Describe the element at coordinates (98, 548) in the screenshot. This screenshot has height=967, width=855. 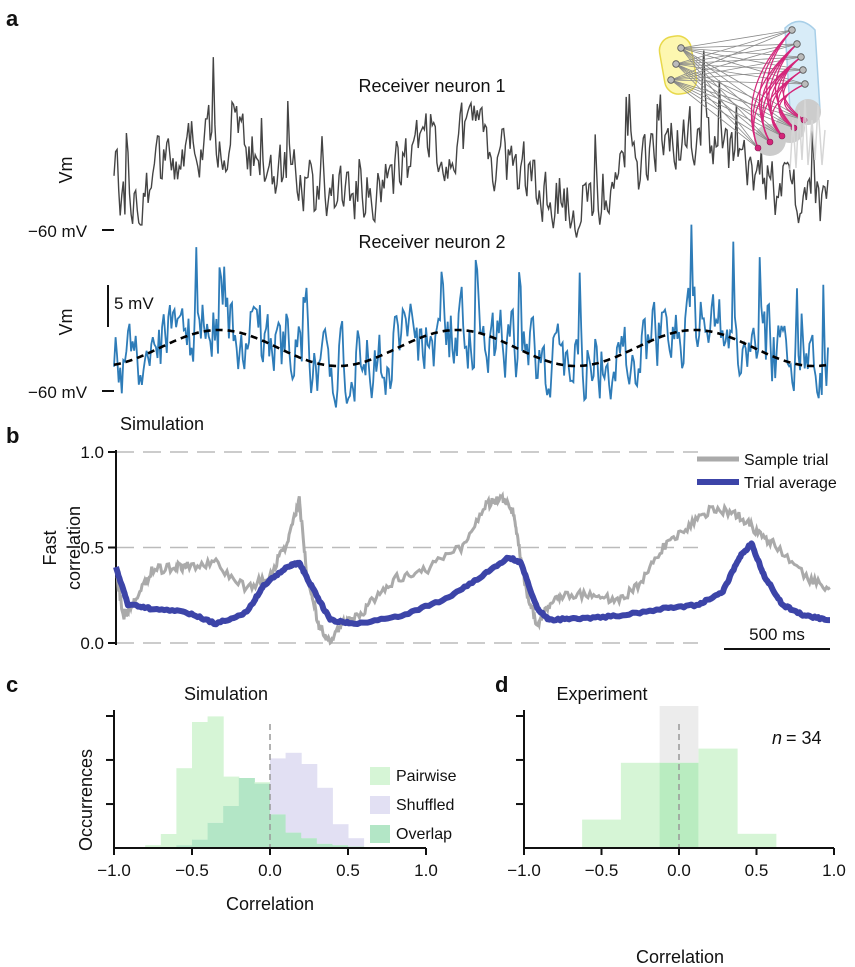
I see `panel-b-yticks: 0.0 0.5 1.0` at that location.